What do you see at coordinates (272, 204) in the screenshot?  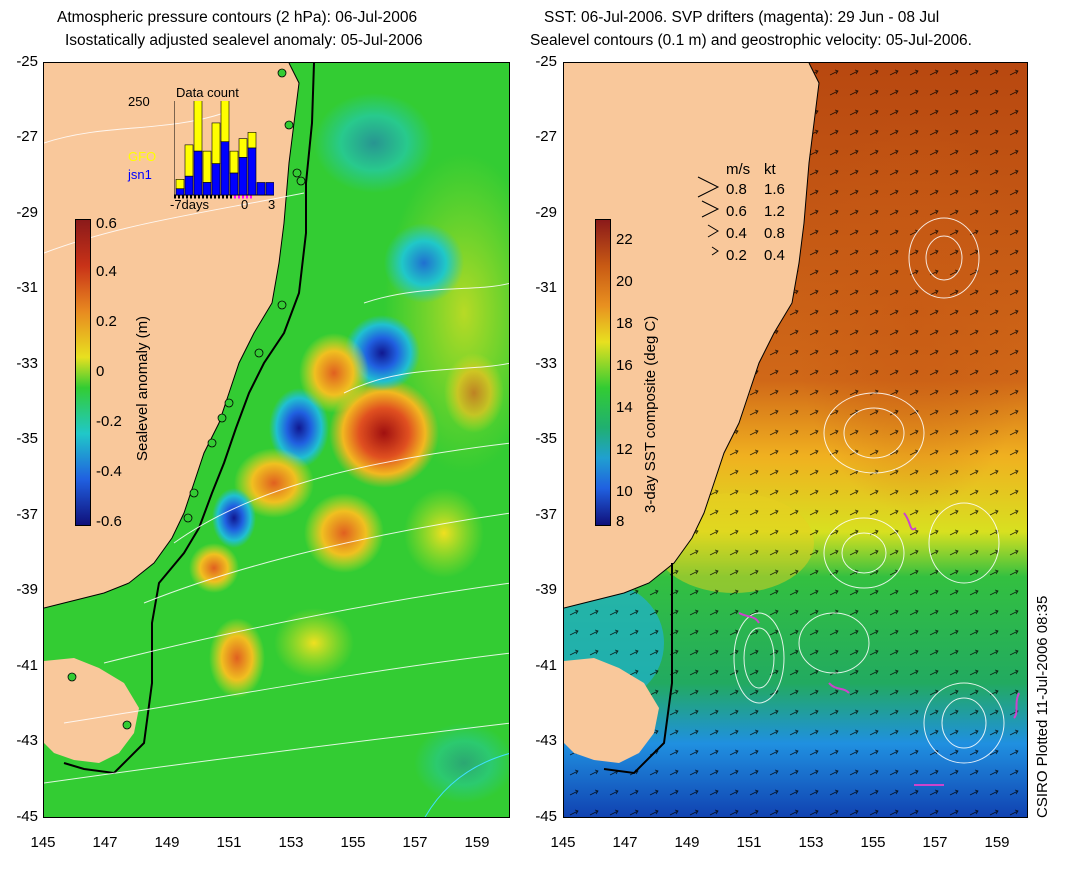 I see `inset-xlabel-end: 3` at bounding box center [272, 204].